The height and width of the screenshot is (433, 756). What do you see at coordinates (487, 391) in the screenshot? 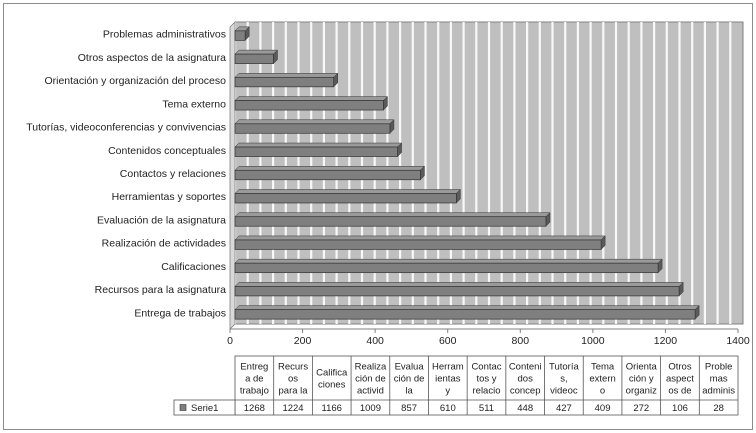
I see `table-header-text: relacio` at bounding box center [487, 391].